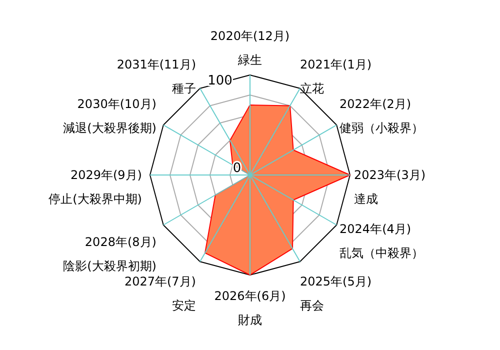  Describe the element at coordinates (382, 116) in the screenshot. I see `spoke-label: 2022年(2月) 健弱（小殺界）` at that location.